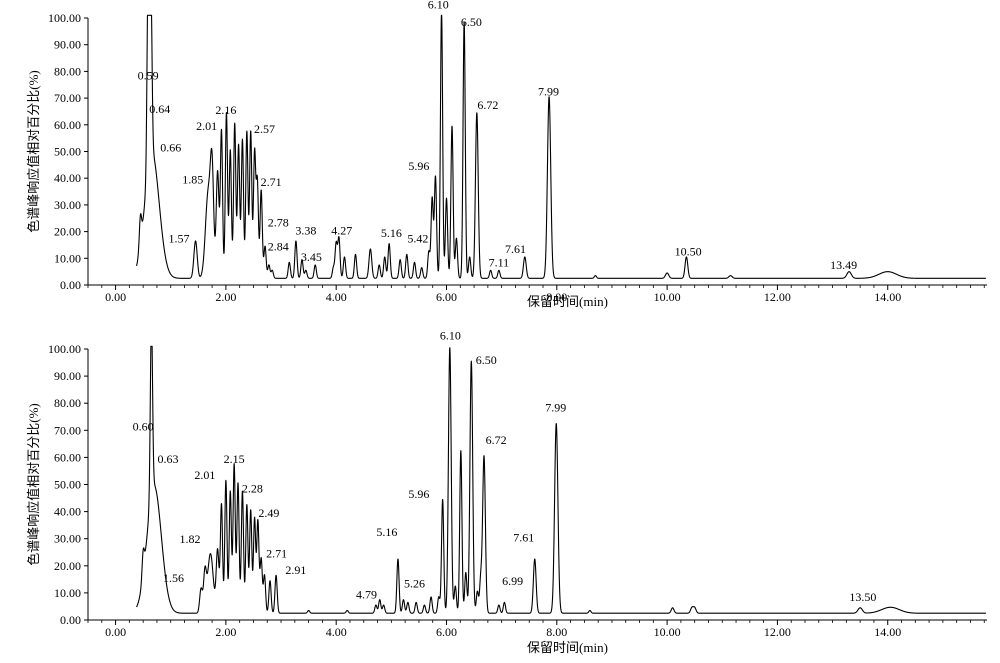 The width and height of the screenshot is (1000, 663). Describe the element at coordinates (192, 180) in the screenshot. I see `peak-label: 1.85` at that location.